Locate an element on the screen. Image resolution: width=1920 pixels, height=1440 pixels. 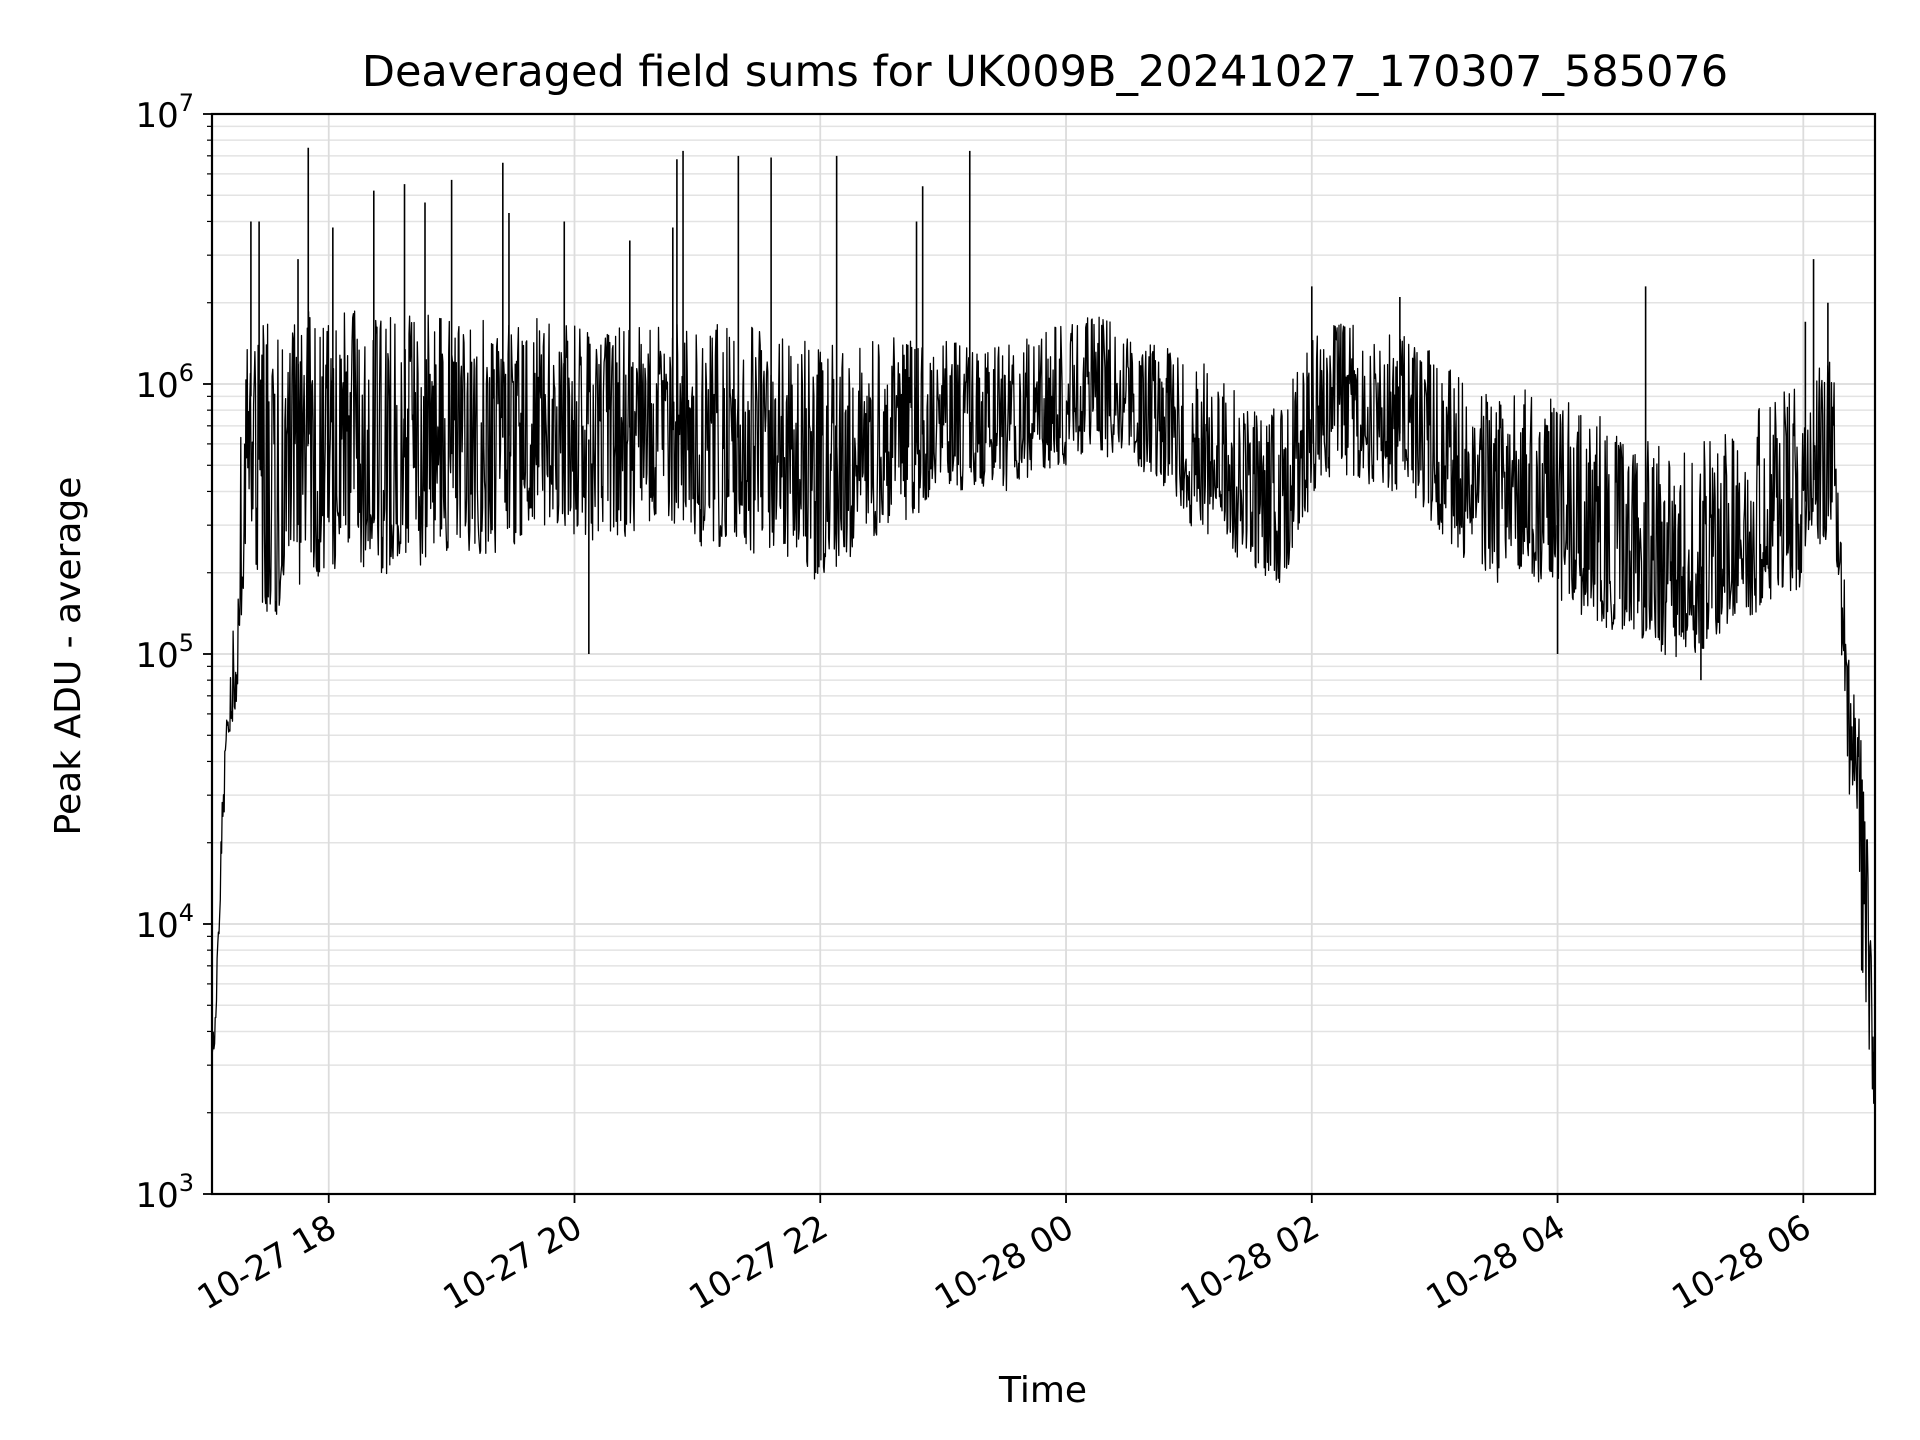
y-tick-label: 107 is located at coordinates (164, 112).